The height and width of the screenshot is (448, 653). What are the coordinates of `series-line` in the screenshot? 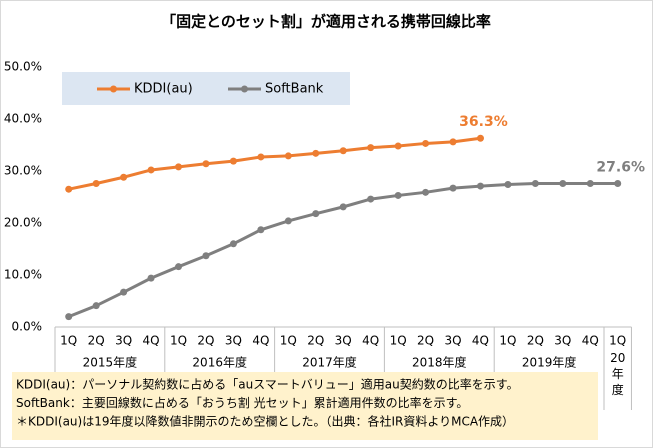 It's located at (274, 163).